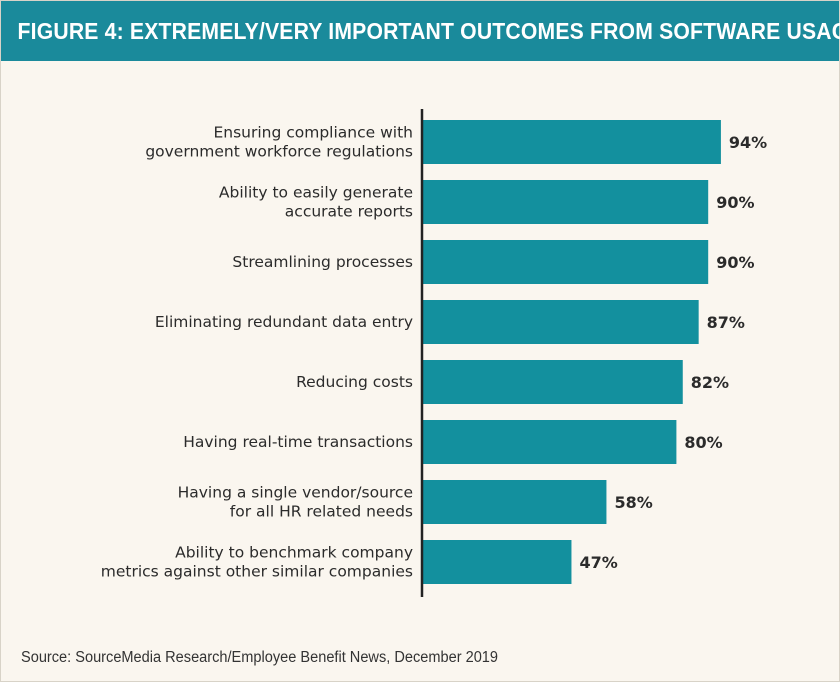 Image resolution: width=840 pixels, height=683 pixels. Describe the element at coordinates (257, 572) in the screenshot. I see `category-label-line: metrics against other similar companies` at that location.